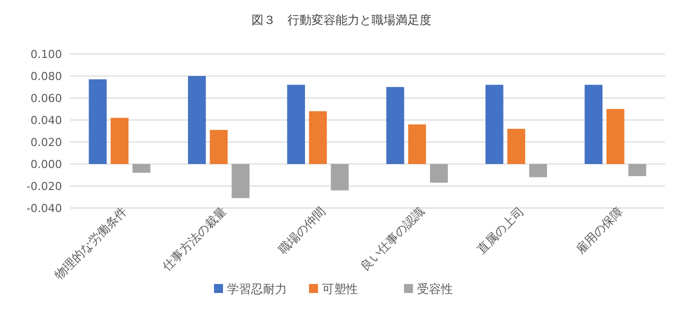  Describe the element at coordinates (342, 20) in the screenshot. I see `chart-title: 図３ 行動変容能力と職場満足度` at that location.